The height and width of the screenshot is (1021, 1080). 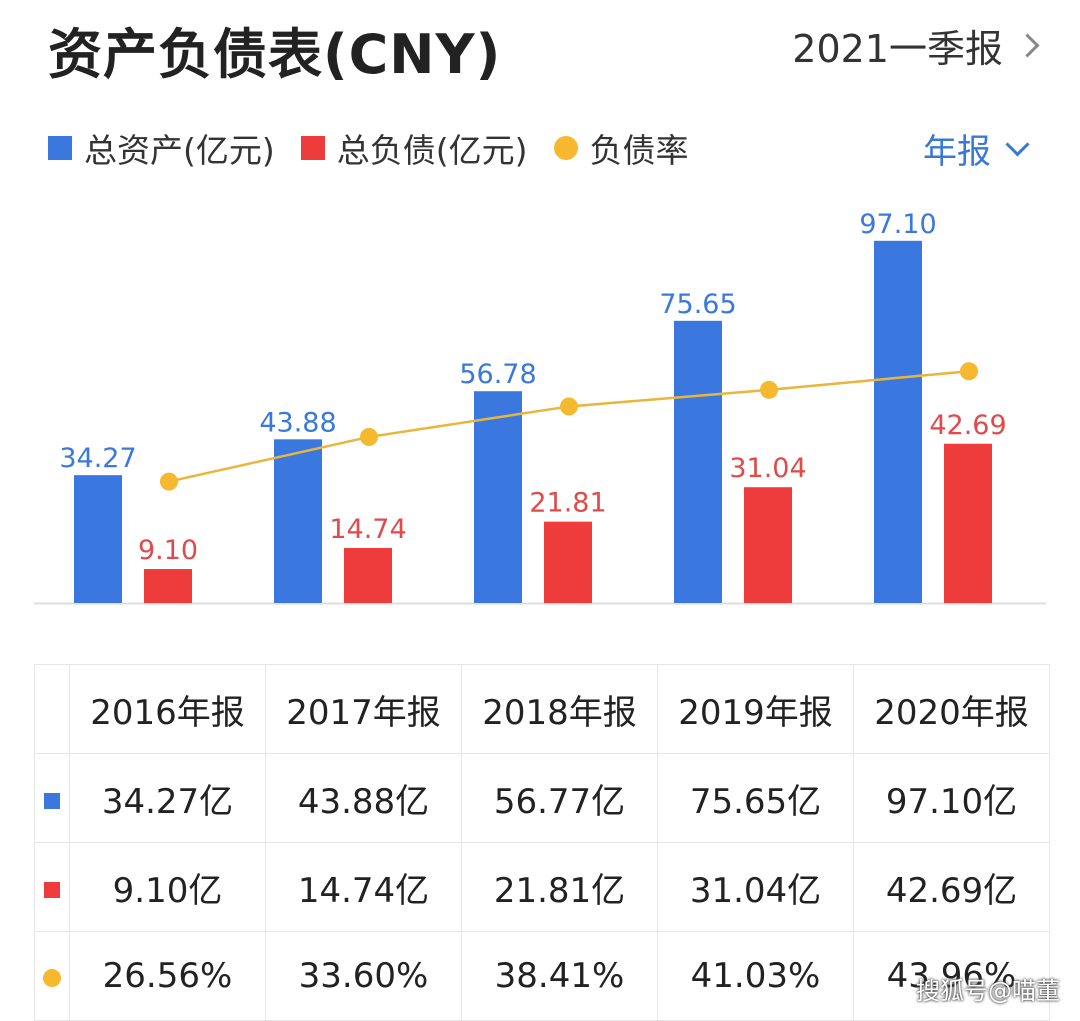 What do you see at coordinates (639, 150) in the screenshot?
I see `legend-label-ratio: 负债率` at bounding box center [639, 150].